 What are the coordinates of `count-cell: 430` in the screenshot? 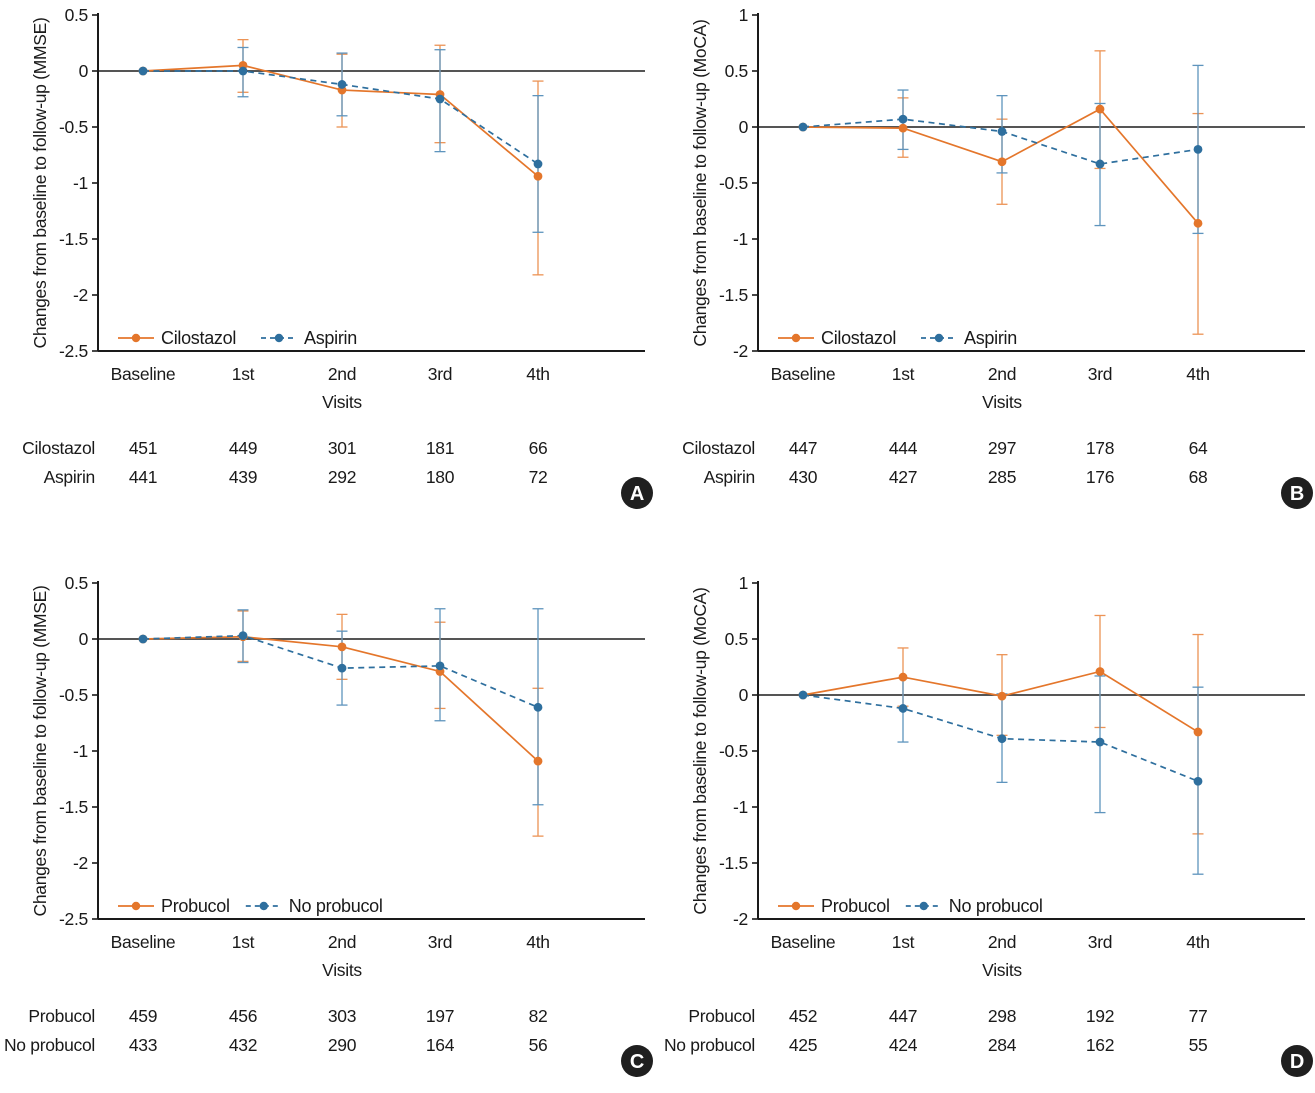 It's located at (803, 477).